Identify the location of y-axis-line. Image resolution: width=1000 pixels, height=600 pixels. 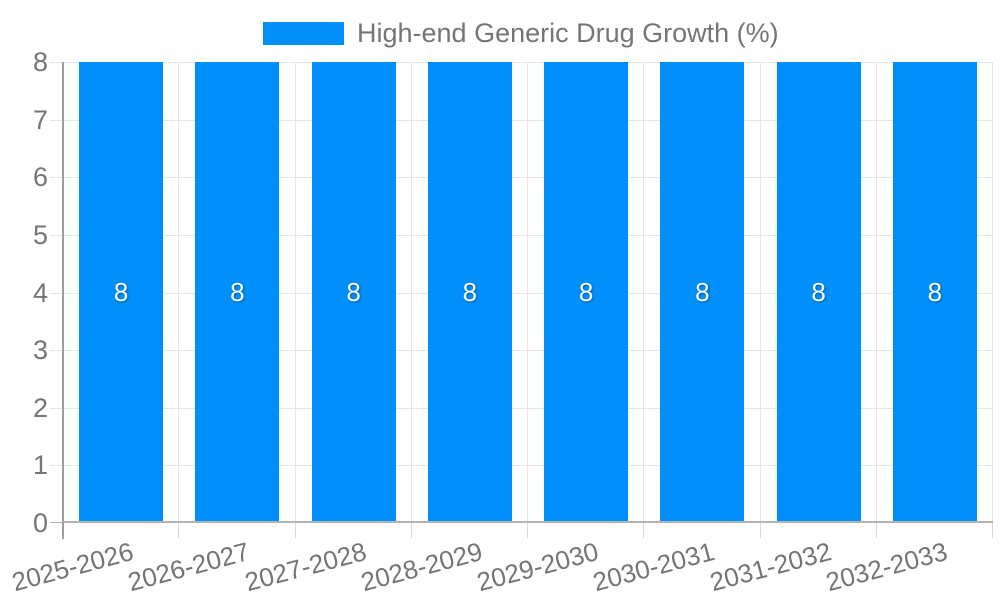
(63, 300).